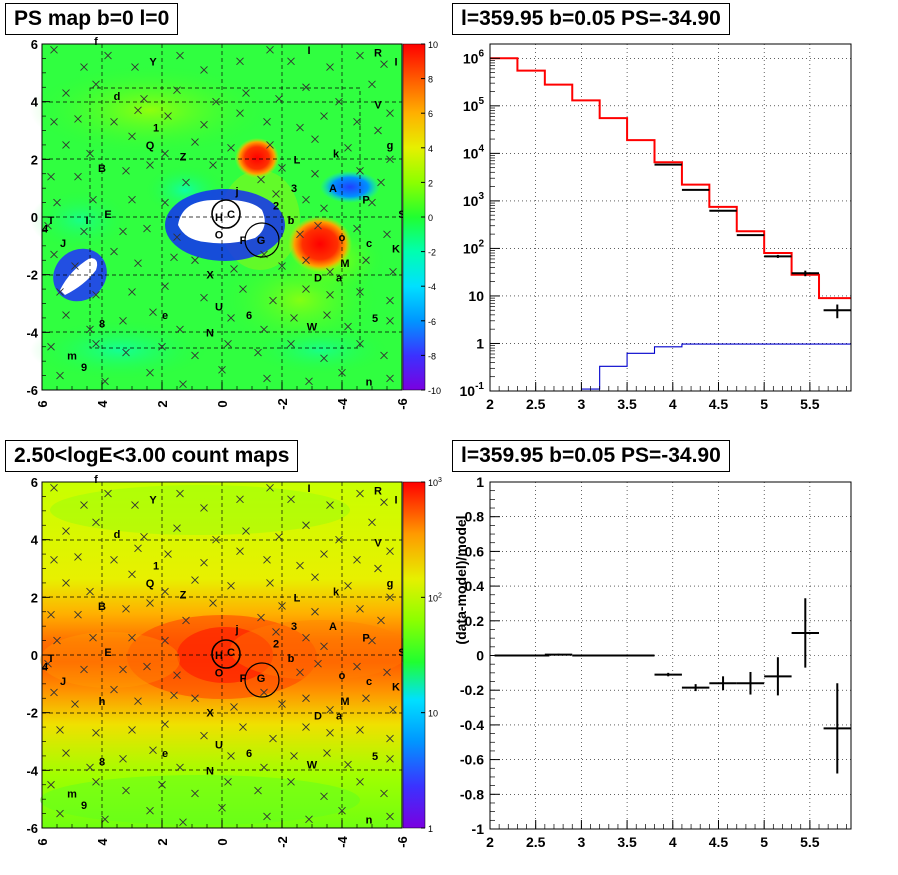  What do you see at coordinates (475, 586) in the screenshot?
I see `residual-y-tick-label: 0.4` at bounding box center [475, 586].